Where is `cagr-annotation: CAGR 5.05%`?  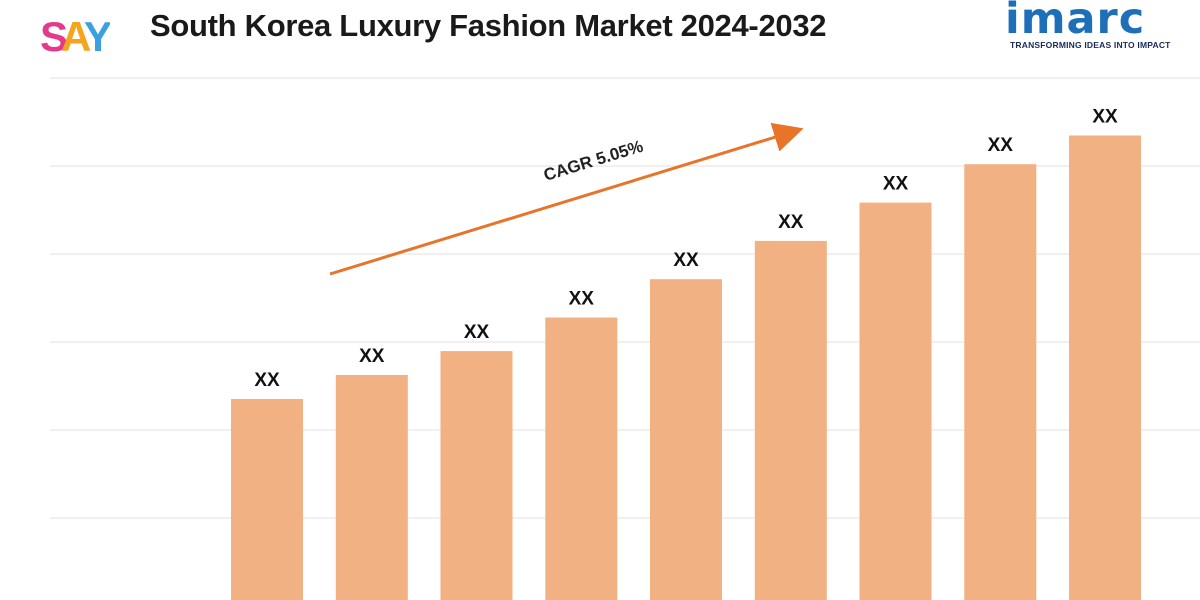
cagr-annotation: CAGR 5.05% is located at coordinates (593, 161).